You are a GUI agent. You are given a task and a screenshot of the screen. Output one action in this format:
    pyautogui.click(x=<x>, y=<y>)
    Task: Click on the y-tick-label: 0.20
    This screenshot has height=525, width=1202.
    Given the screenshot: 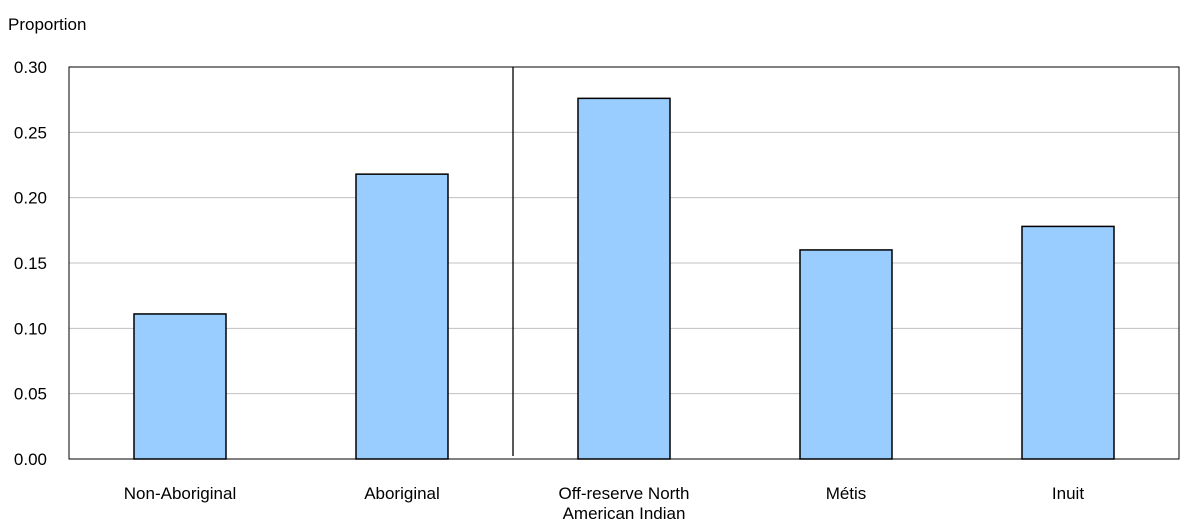 What is the action you would take?
    pyautogui.click(x=30, y=198)
    